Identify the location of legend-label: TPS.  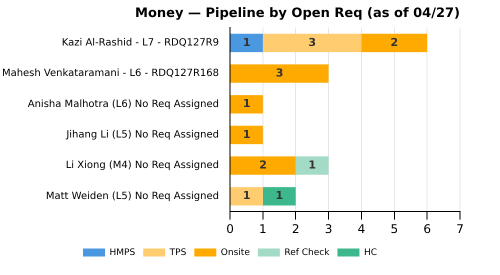
(177, 253).